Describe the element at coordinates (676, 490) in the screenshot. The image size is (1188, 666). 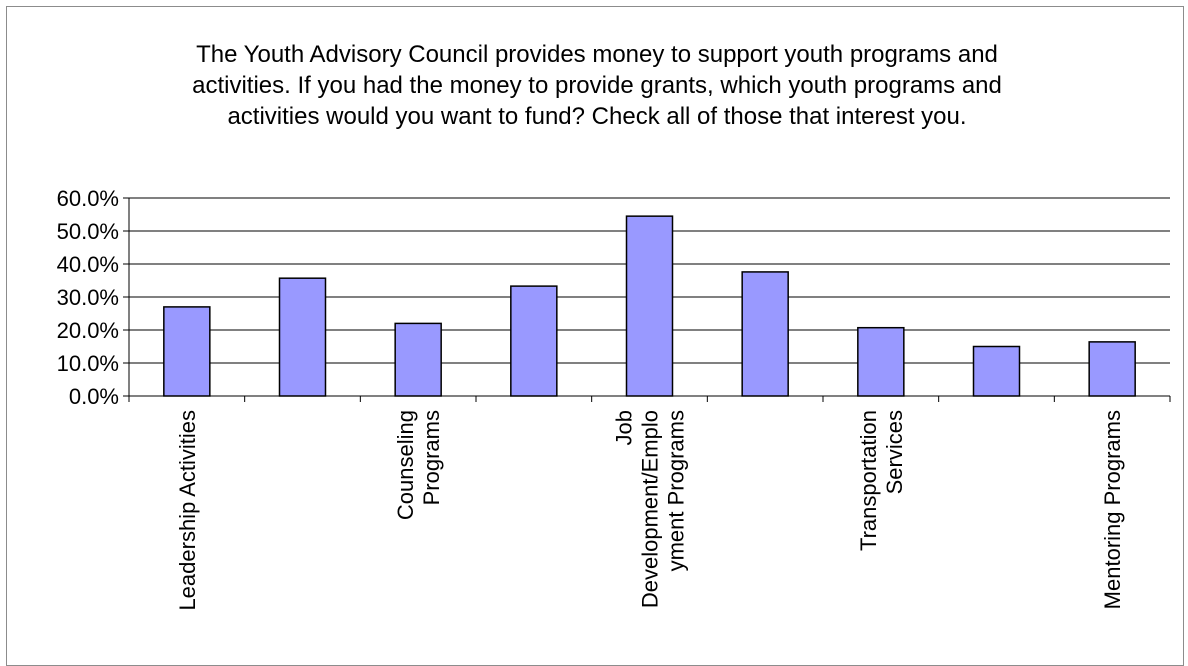
I see `category-label: yment Programs` at that location.